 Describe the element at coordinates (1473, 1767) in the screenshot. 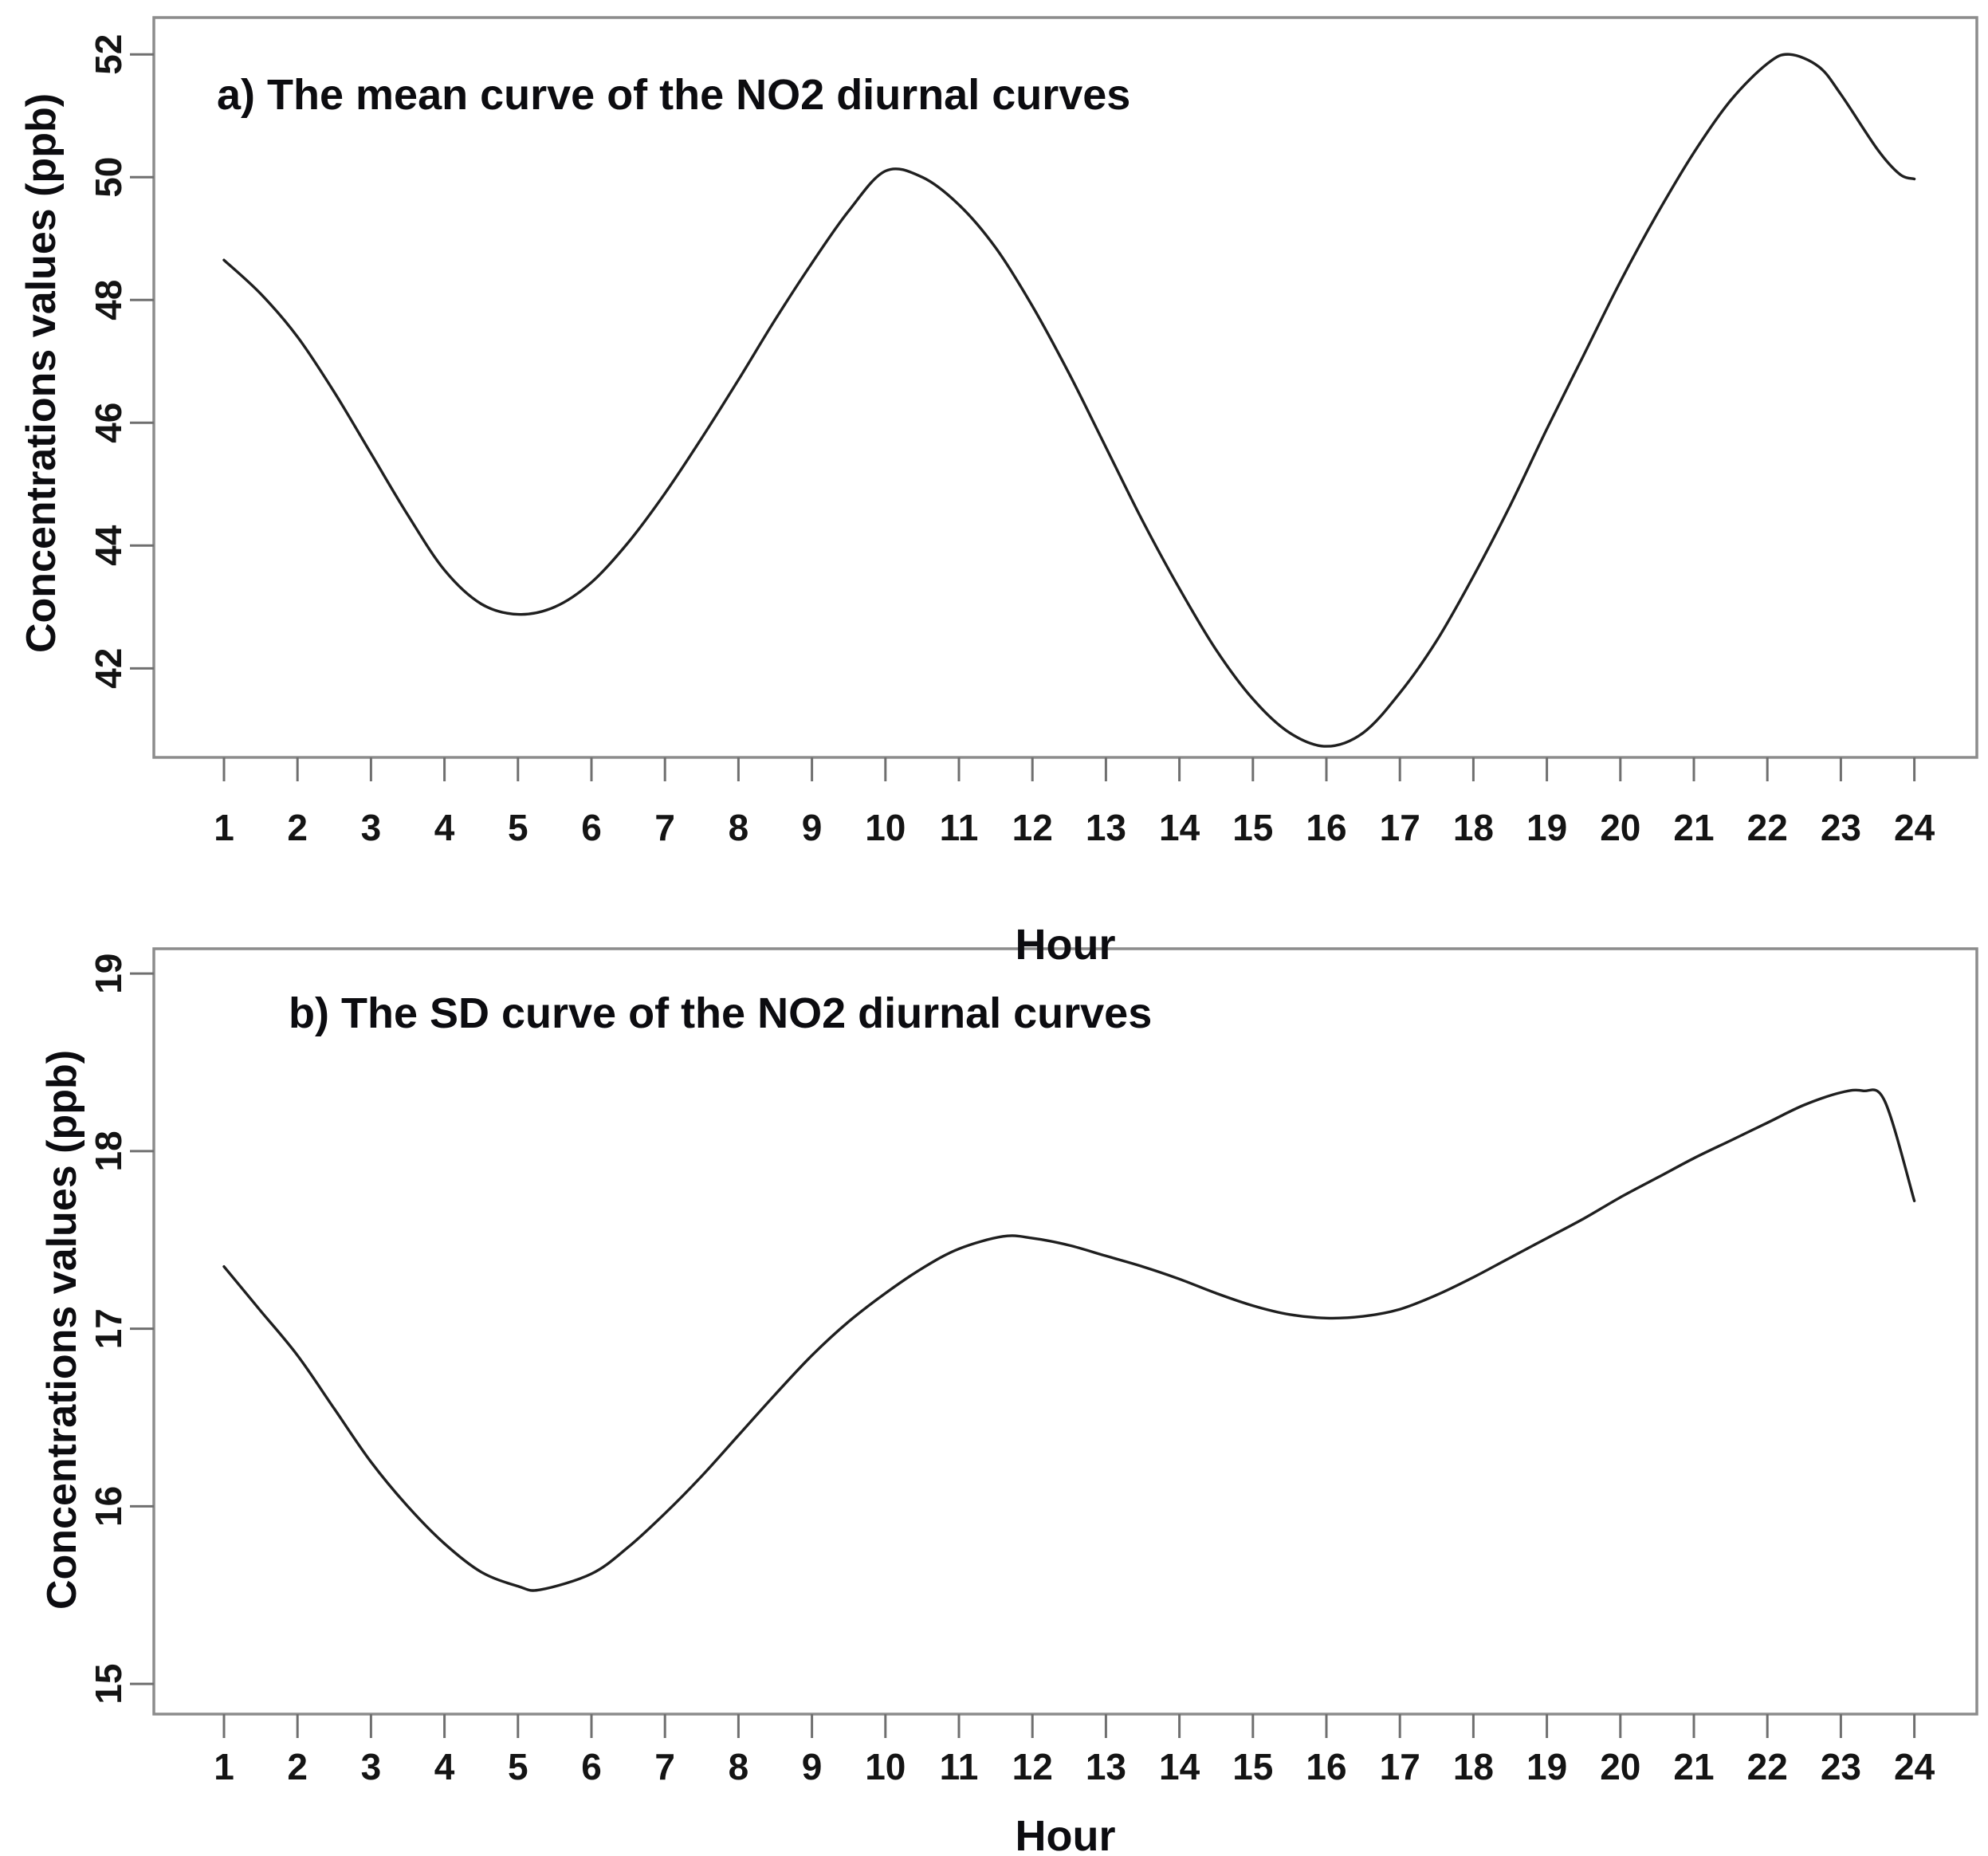

I see `x-tick-label-b: 18` at that location.